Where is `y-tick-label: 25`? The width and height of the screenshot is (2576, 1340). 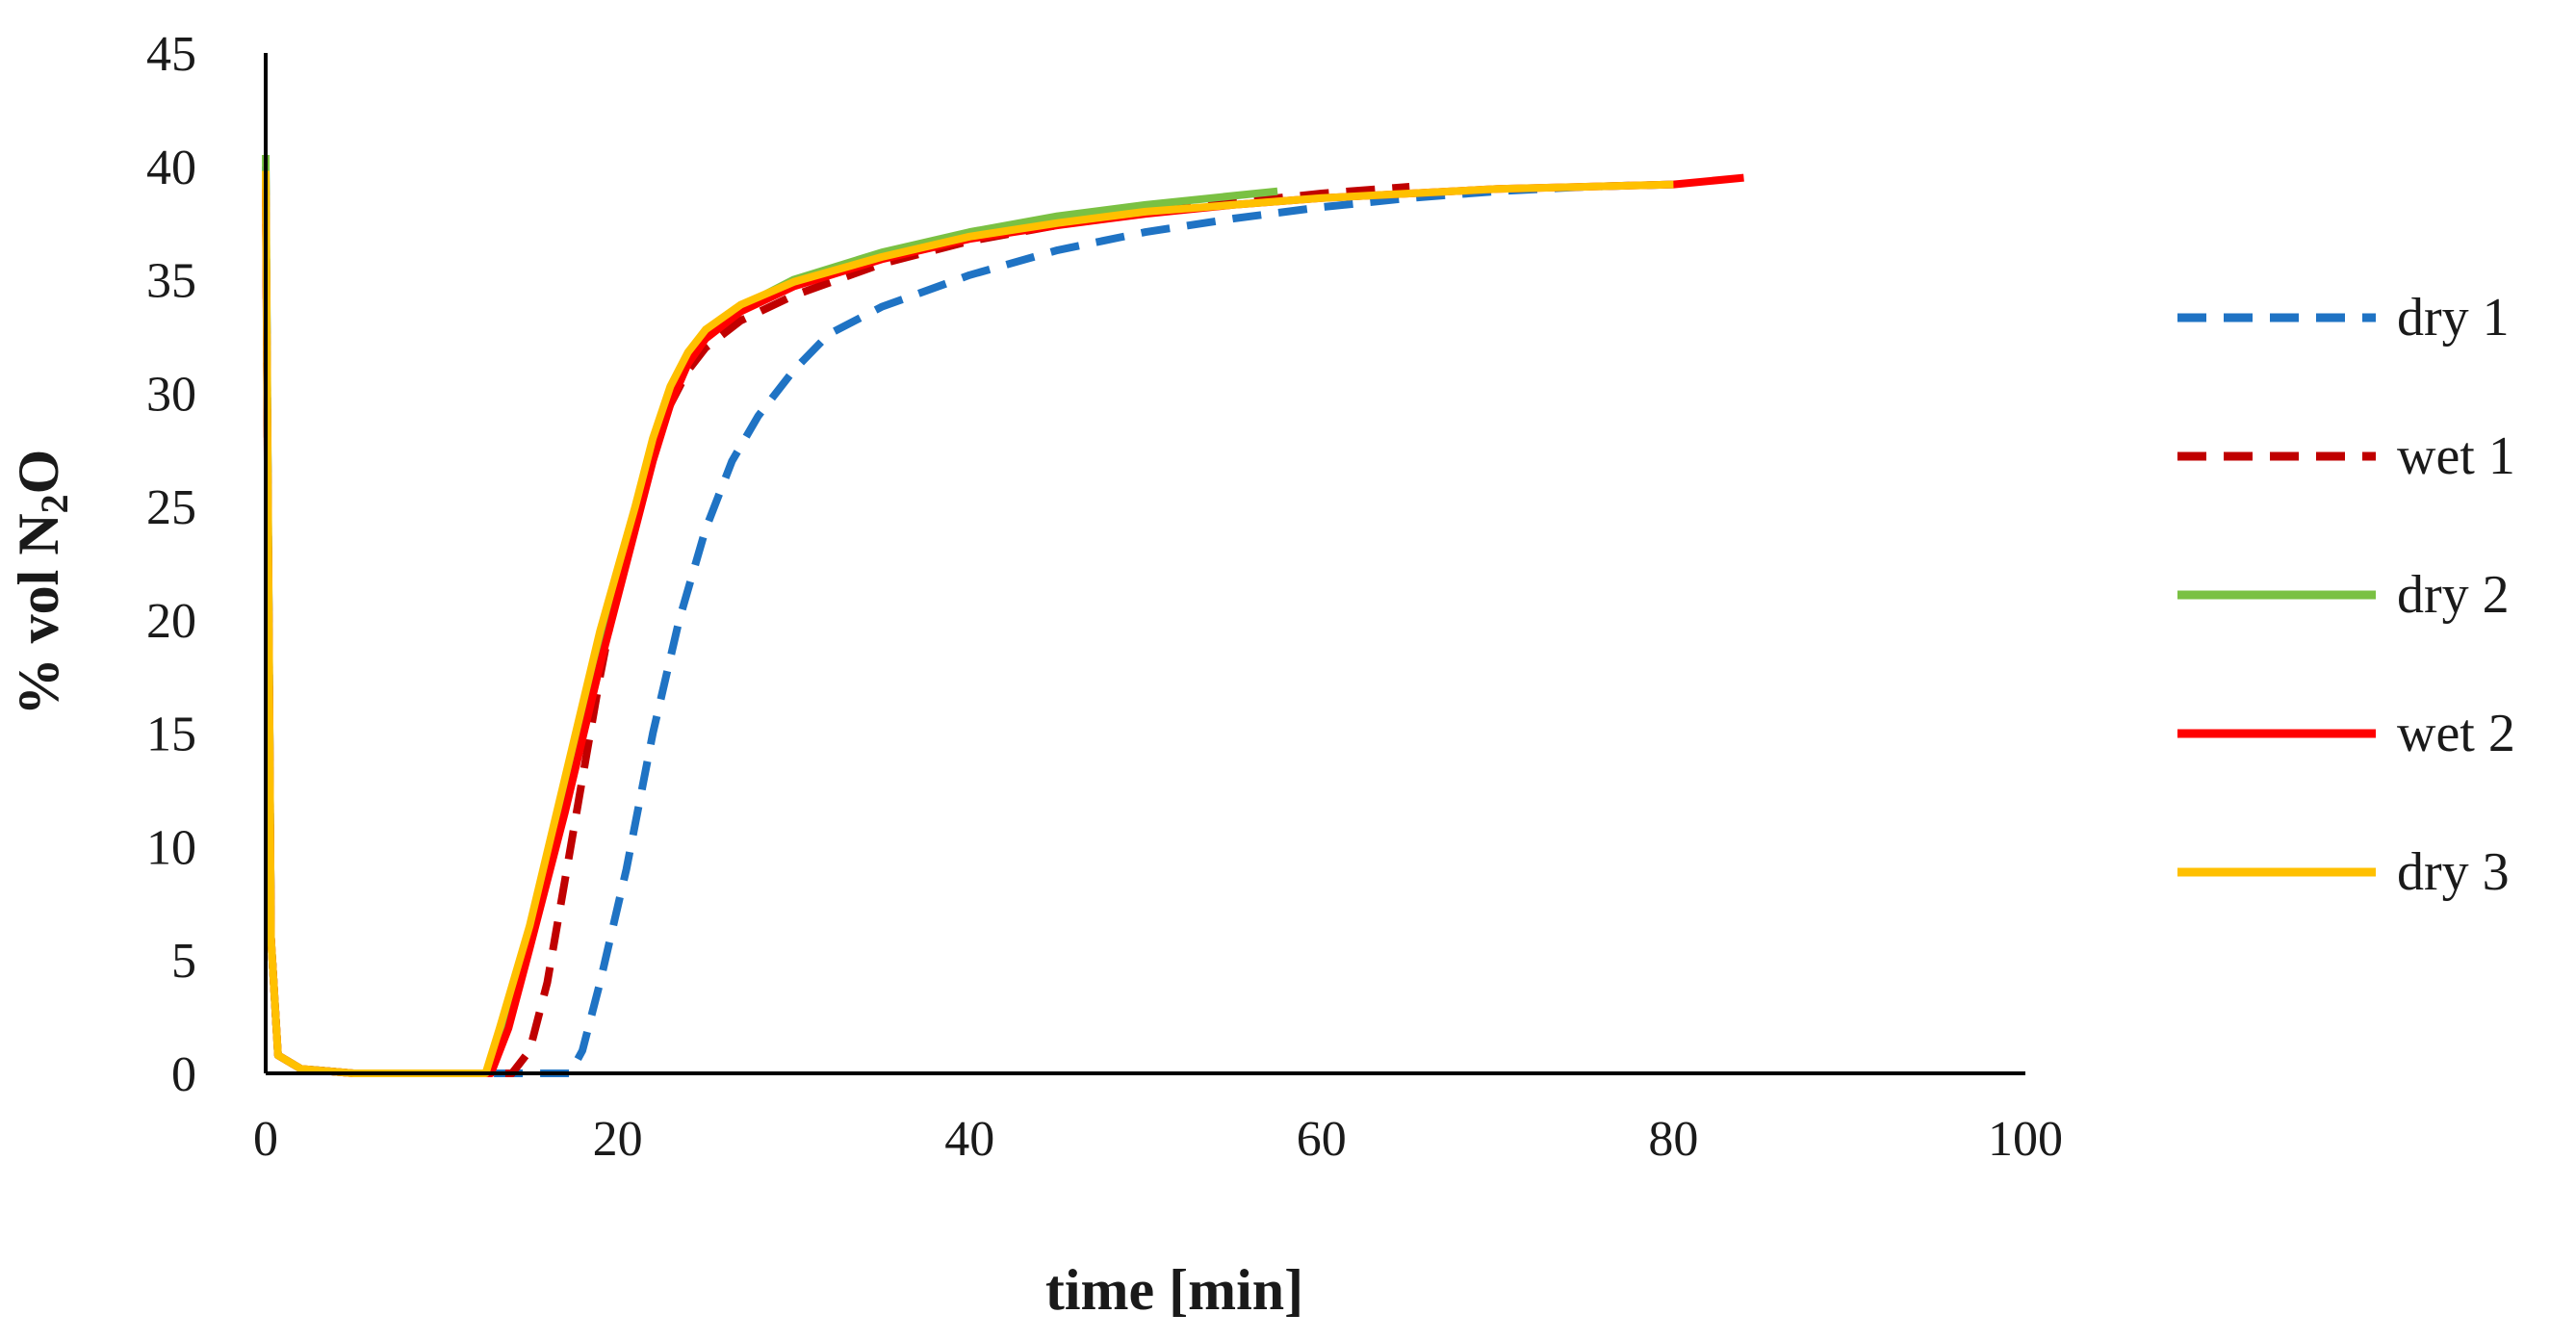 y-tick-label: 25 is located at coordinates (171, 508).